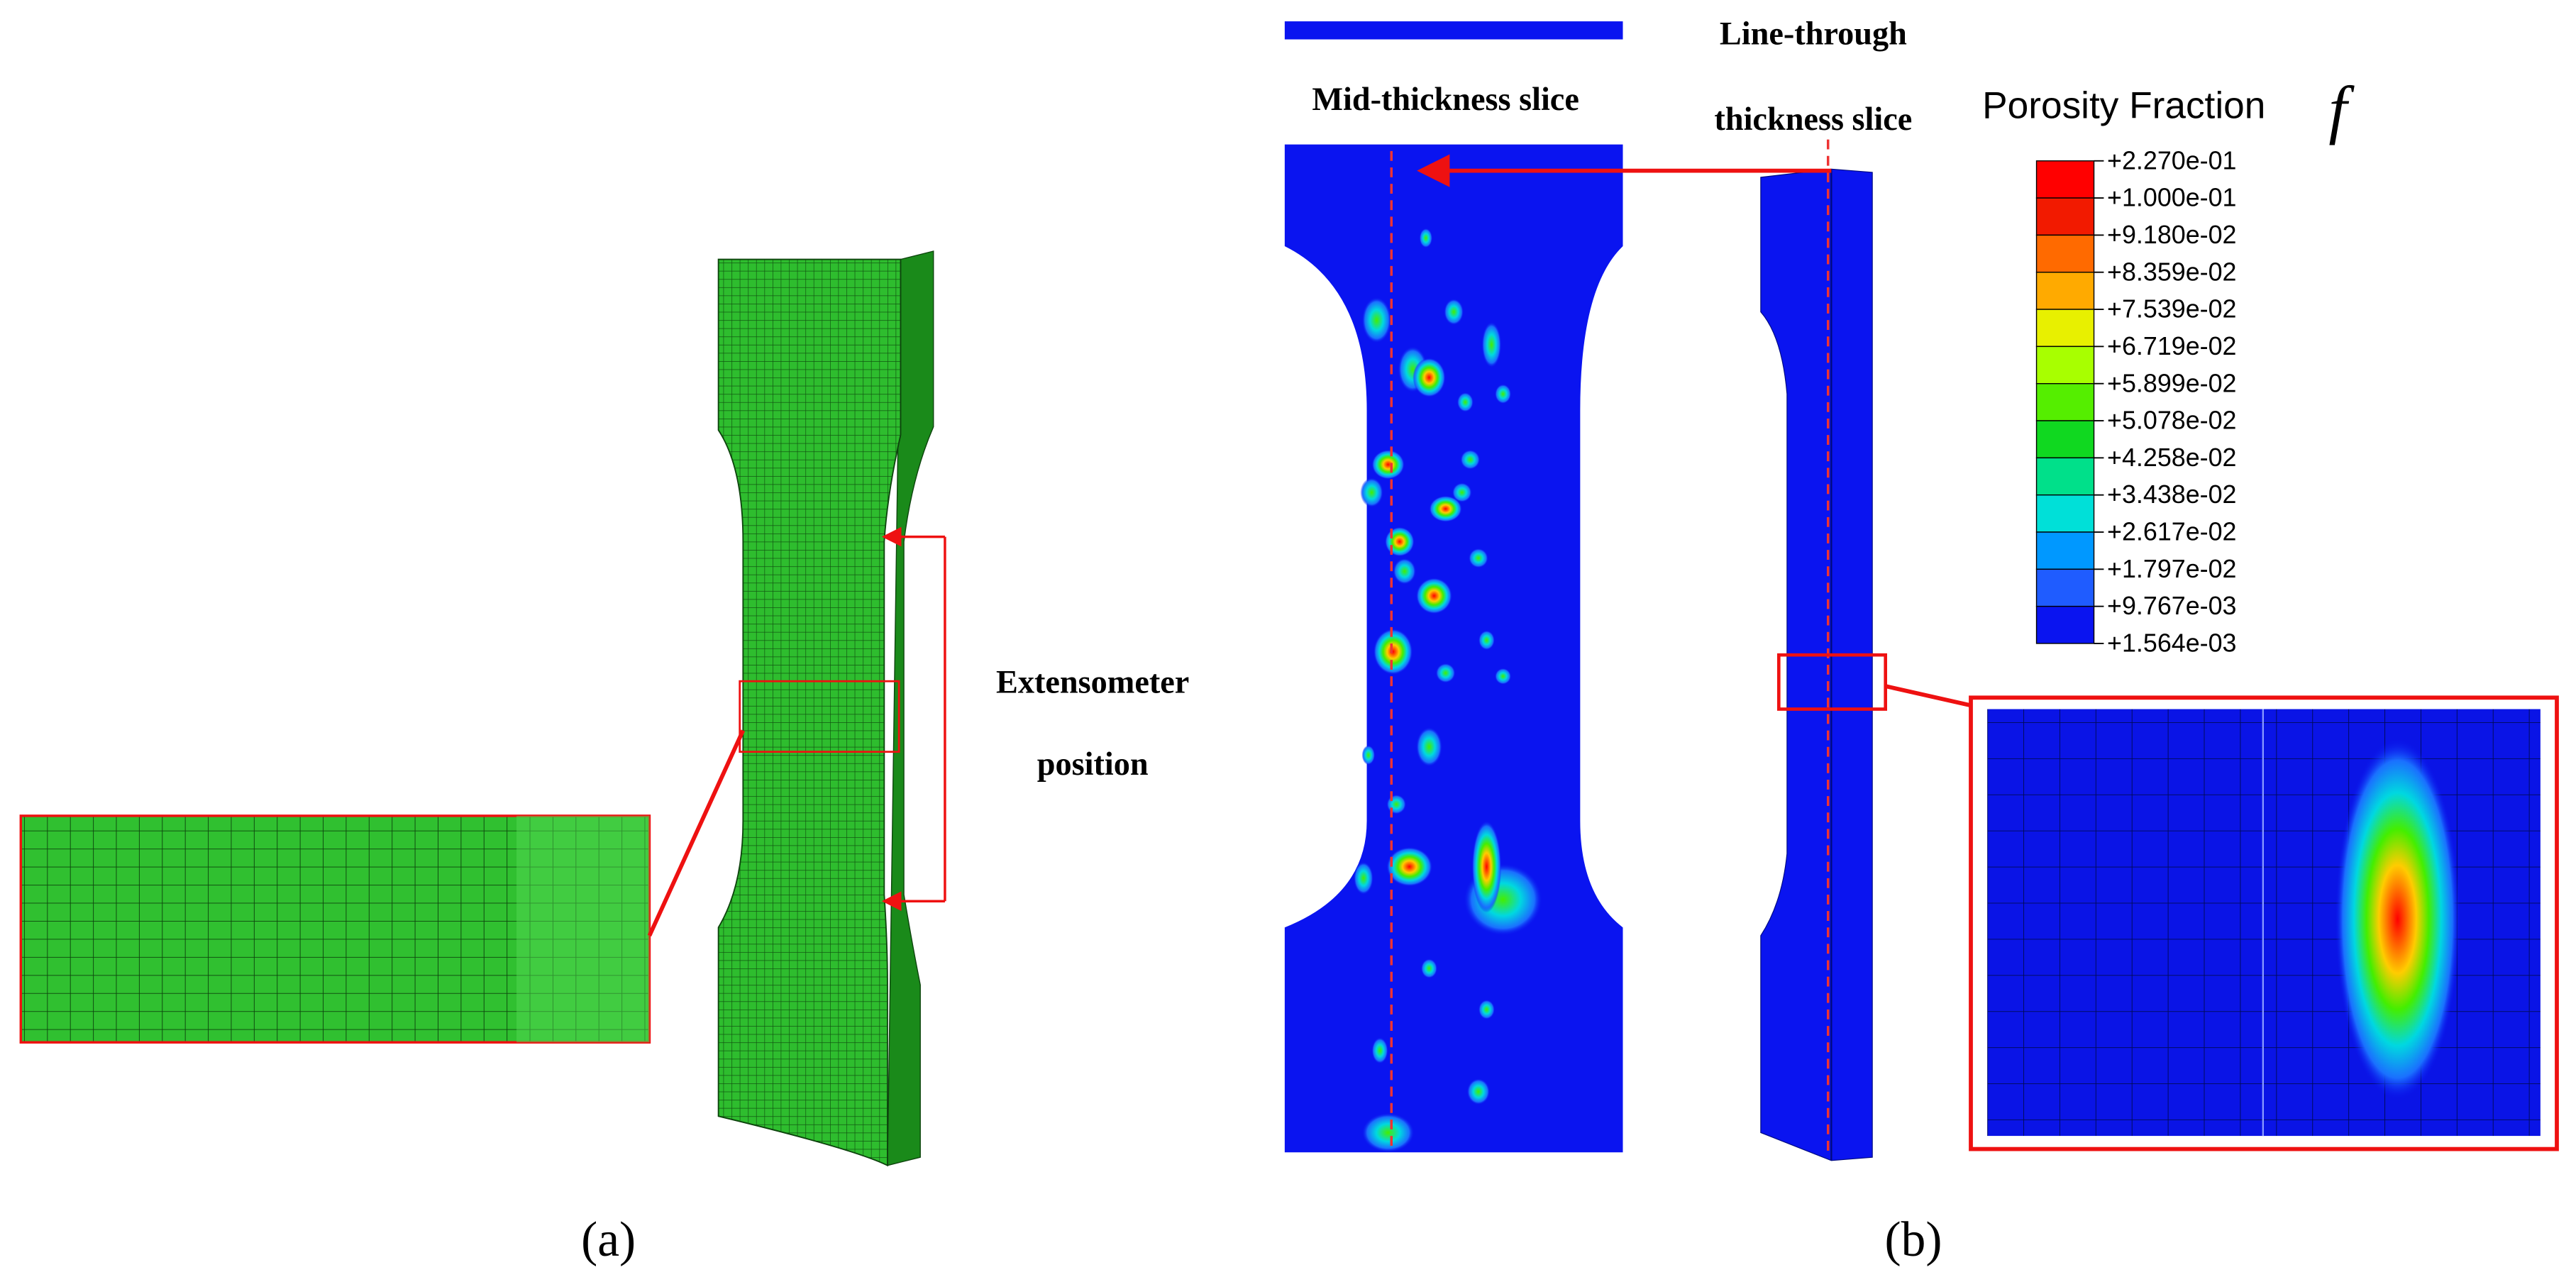 The height and width of the screenshot is (1282, 2576). Describe the element at coordinates (2171, 383) in the screenshot. I see `legend-label: +5.899e-02` at that location.